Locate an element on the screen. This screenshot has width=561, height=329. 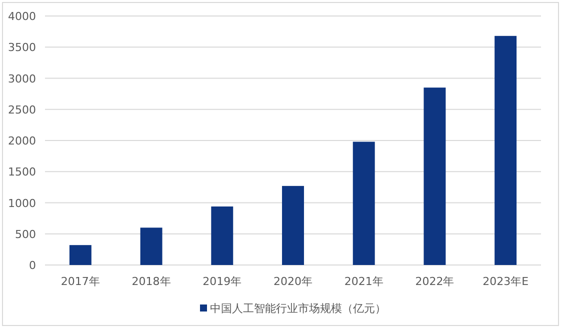
y-tick-label: 2500 is located at coordinates (22, 109).